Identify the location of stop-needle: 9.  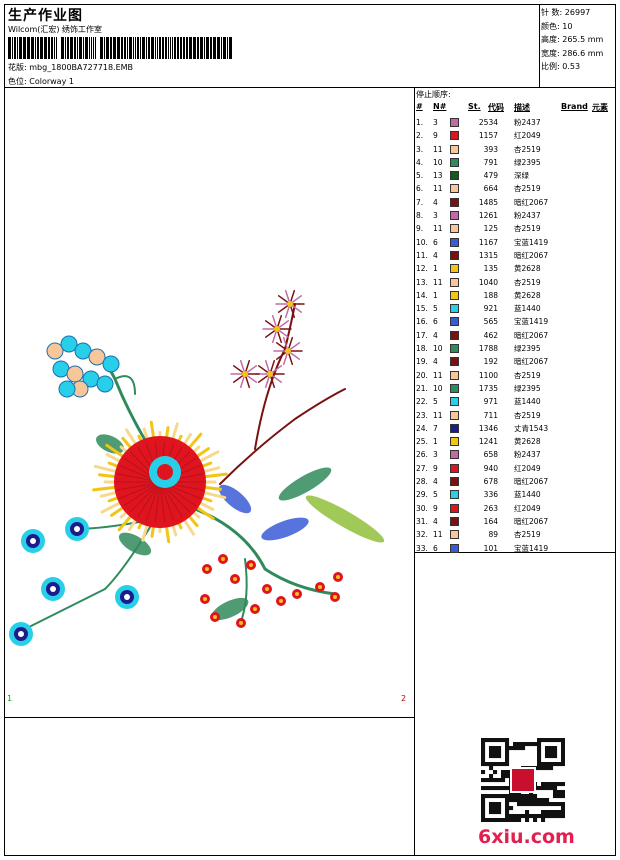
(435, 136).